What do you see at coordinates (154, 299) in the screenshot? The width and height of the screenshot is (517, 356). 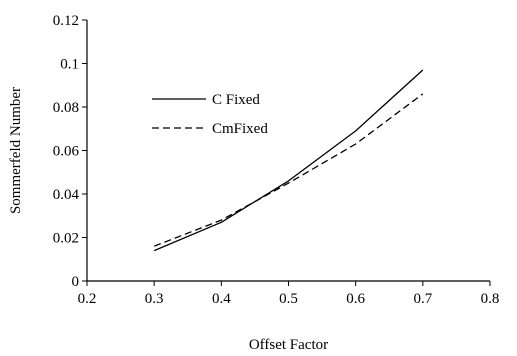 I see `x-tick-label: 0.3` at bounding box center [154, 299].